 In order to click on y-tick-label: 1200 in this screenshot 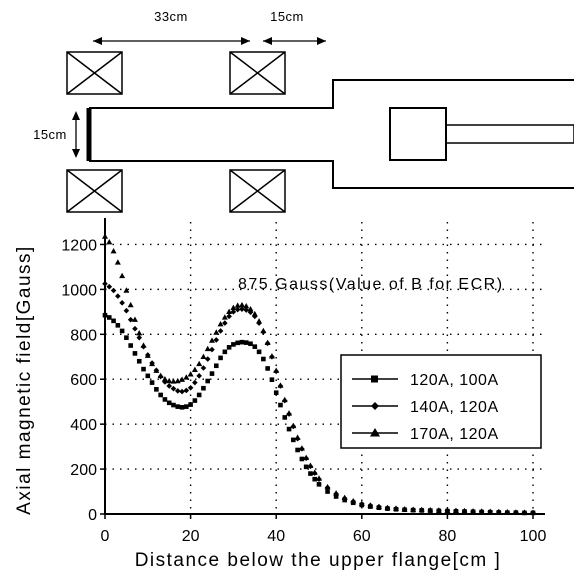, I will do `click(79, 245)`.